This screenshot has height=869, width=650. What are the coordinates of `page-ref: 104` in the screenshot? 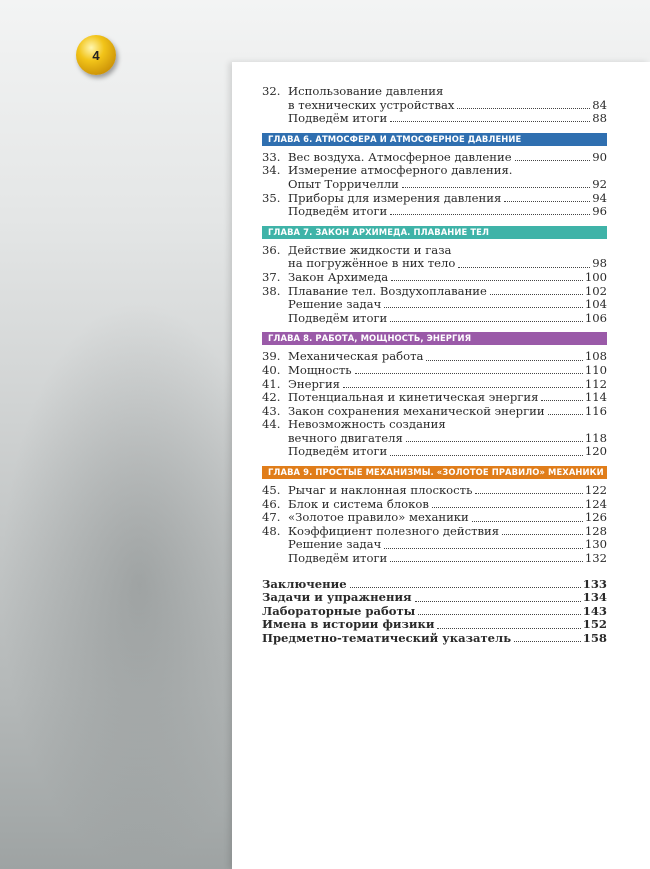 It's located at (595, 304).